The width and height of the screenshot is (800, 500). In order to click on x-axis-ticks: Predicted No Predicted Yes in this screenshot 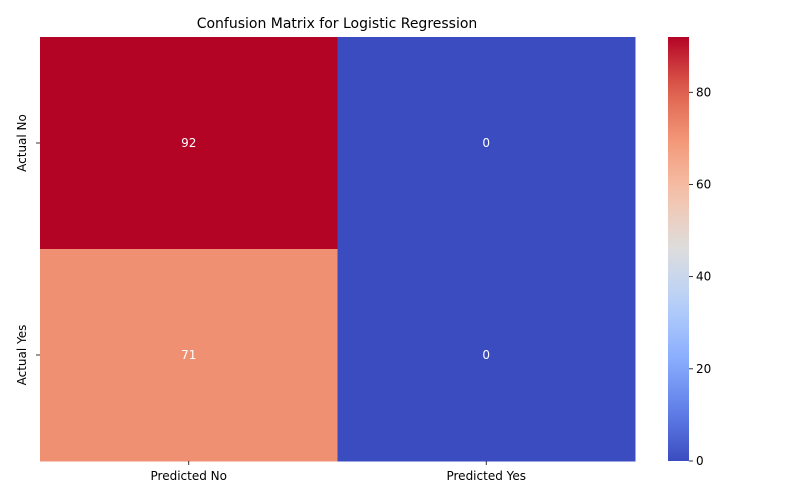, I will do `click(338, 472)`.